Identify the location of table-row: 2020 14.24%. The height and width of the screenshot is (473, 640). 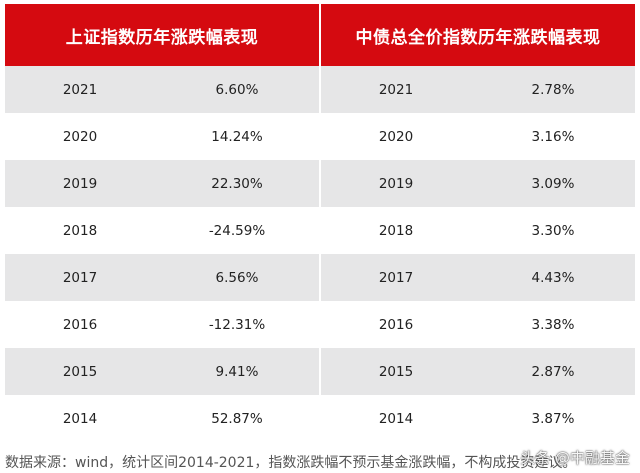
(162, 136).